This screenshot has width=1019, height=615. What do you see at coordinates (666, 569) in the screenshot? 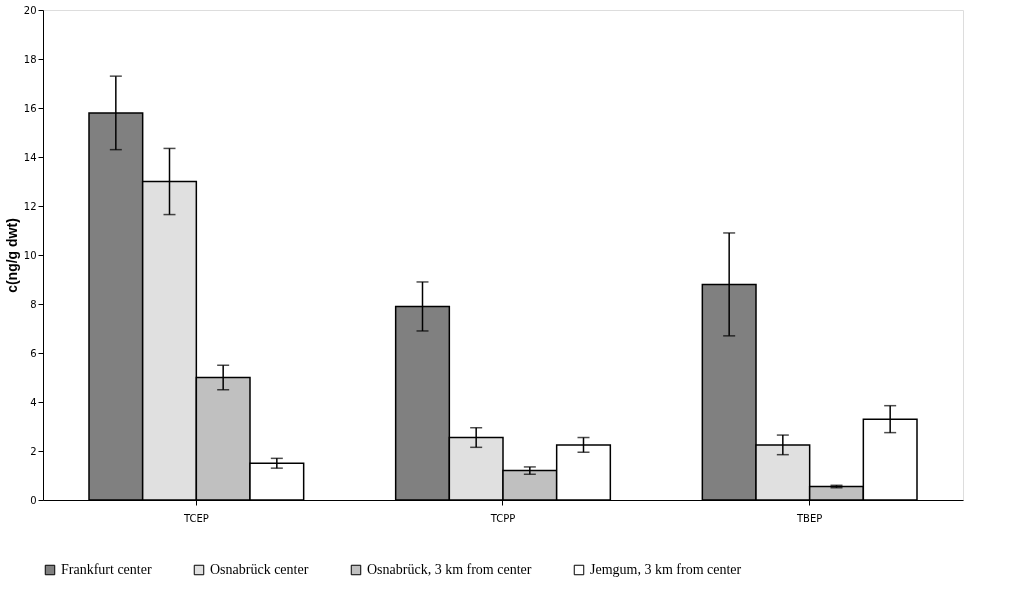
I see `legend-label: Jemgum, 3 km from center` at bounding box center [666, 569].